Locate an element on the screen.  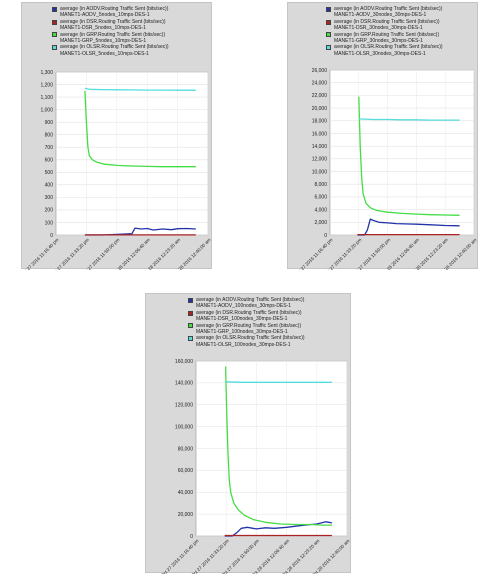
y-tick-label: 1,200 is located at coordinates (46, 85).